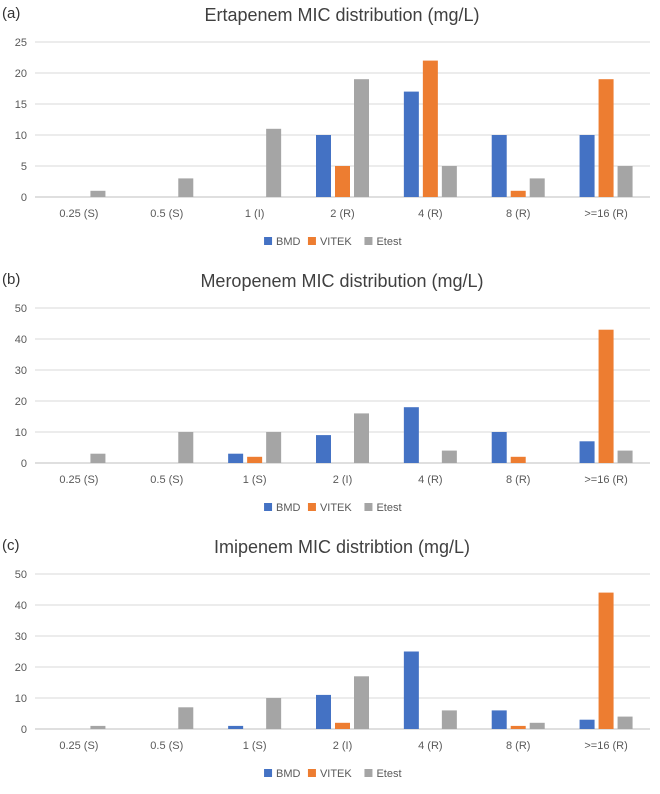 The image size is (660, 794). I want to click on chart-title: Meropenem MIC distribution (mg/L), so click(341, 281).